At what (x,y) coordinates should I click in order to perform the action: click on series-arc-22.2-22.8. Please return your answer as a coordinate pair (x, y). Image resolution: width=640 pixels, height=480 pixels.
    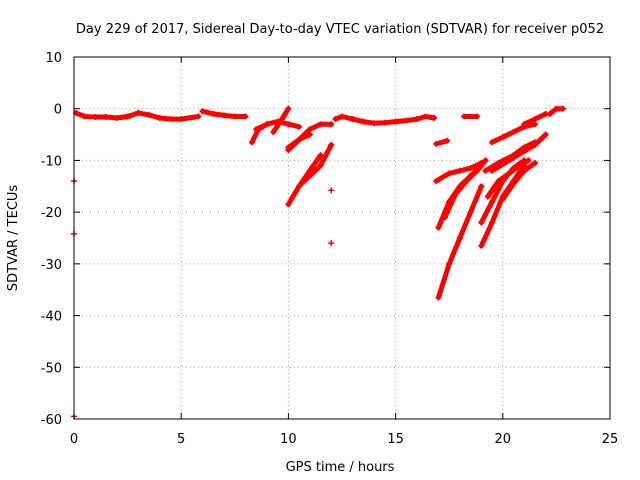
    Looking at the image, I should click on (556, 111).